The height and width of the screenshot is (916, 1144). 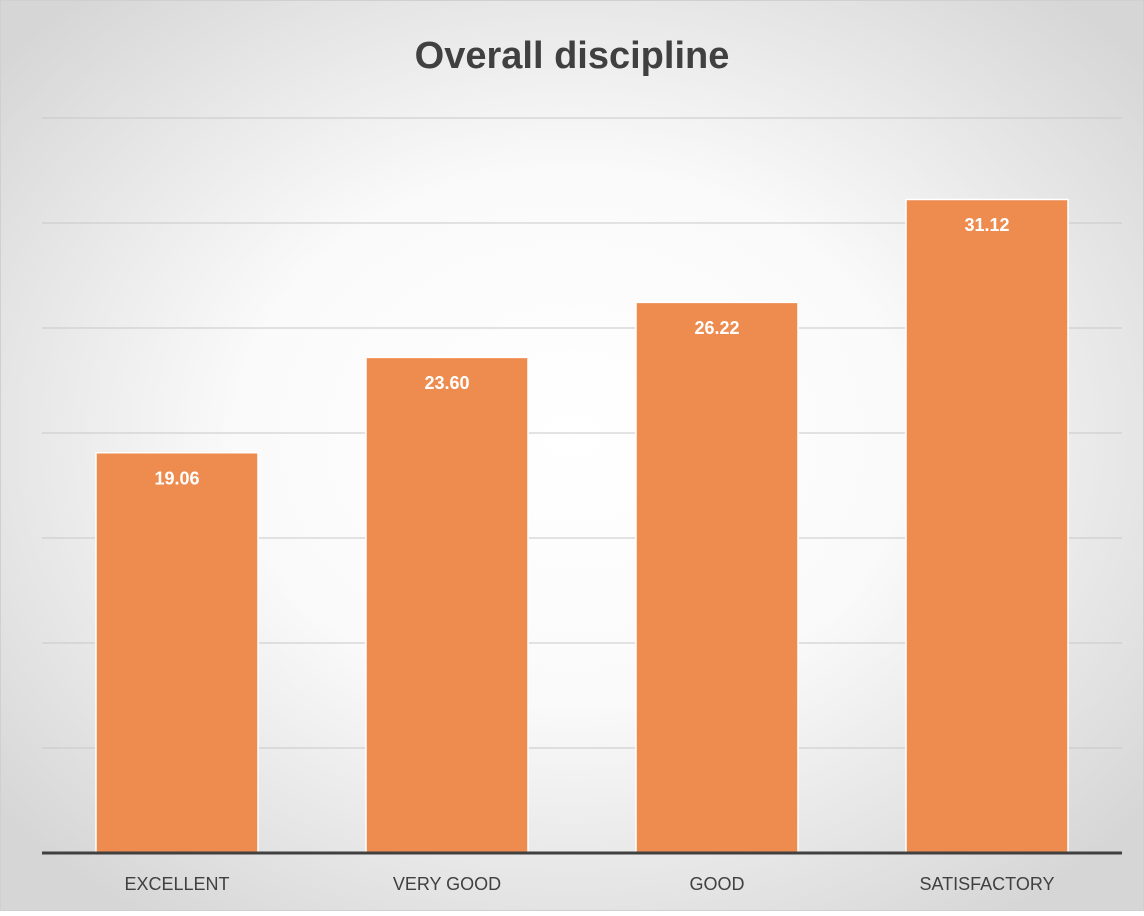 What do you see at coordinates (986, 225) in the screenshot?
I see `data-label: 31.12` at bounding box center [986, 225].